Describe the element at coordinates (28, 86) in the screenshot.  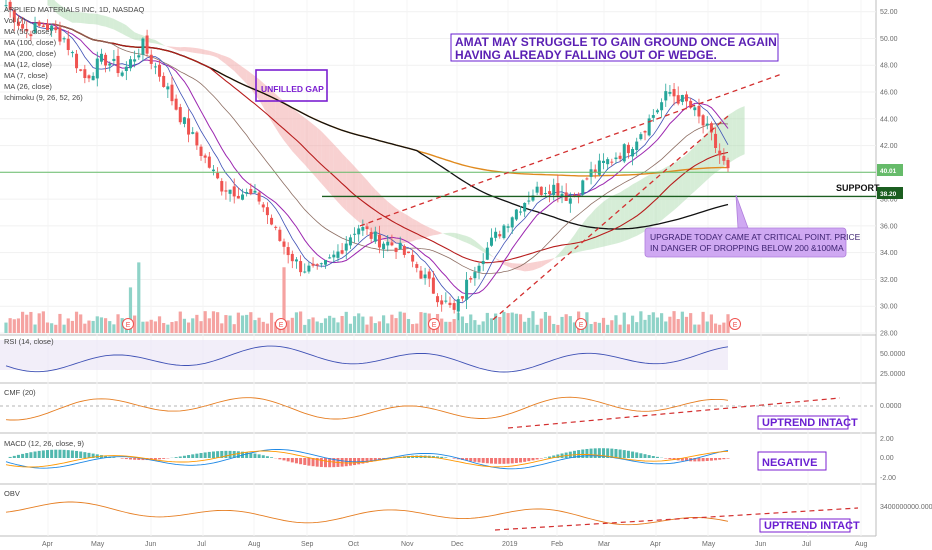
I see `legend-ma26: MA (26, close)` at that location.